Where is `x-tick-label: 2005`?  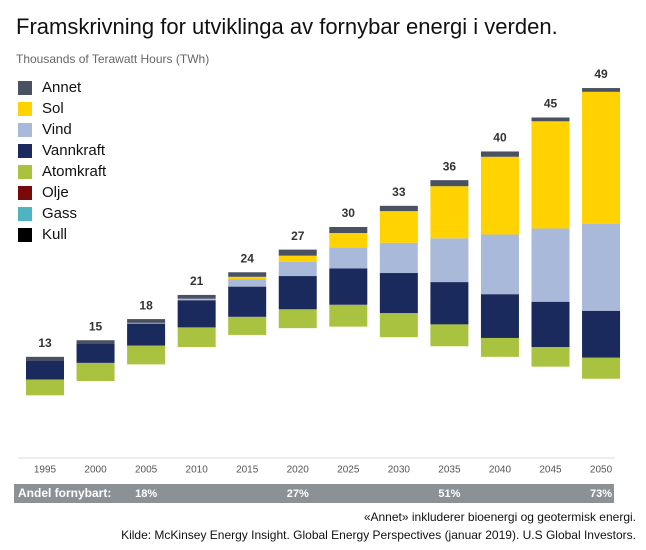 x-tick-label: 2005 is located at coordinates (146, 470).